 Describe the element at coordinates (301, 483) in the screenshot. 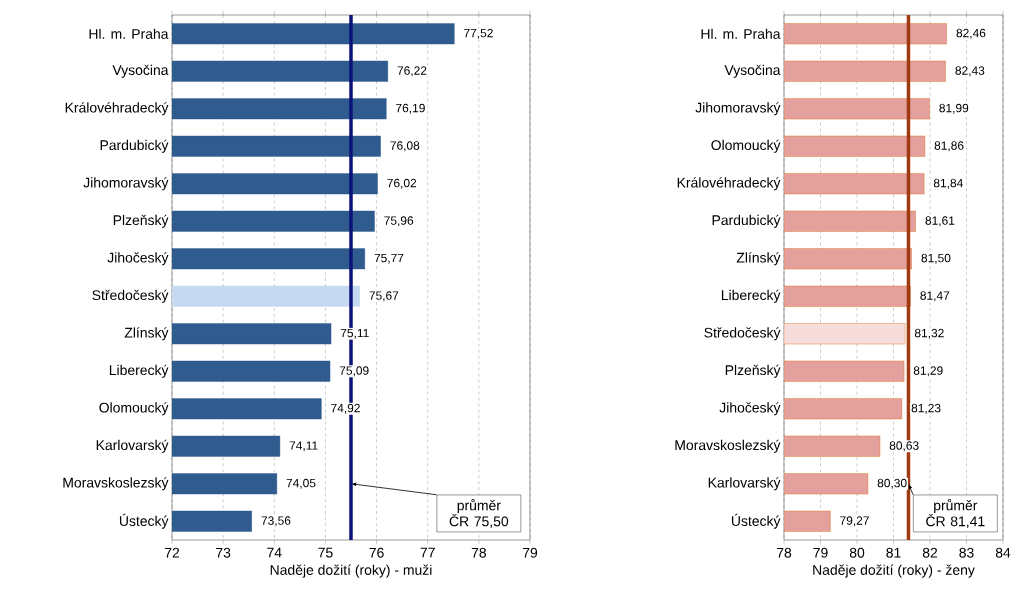

I see `data-label: 74,05` at that location.